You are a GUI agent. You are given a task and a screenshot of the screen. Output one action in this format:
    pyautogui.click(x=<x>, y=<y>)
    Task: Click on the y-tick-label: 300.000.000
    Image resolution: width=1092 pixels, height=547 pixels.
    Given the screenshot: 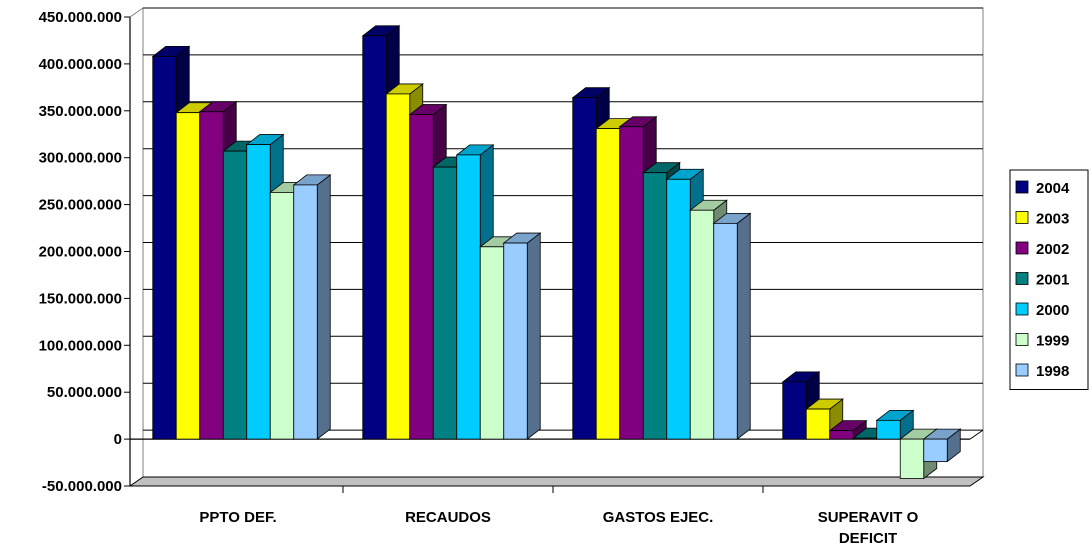 What is the action you would take?
    pyautogui.click(x=80, y=158)
    